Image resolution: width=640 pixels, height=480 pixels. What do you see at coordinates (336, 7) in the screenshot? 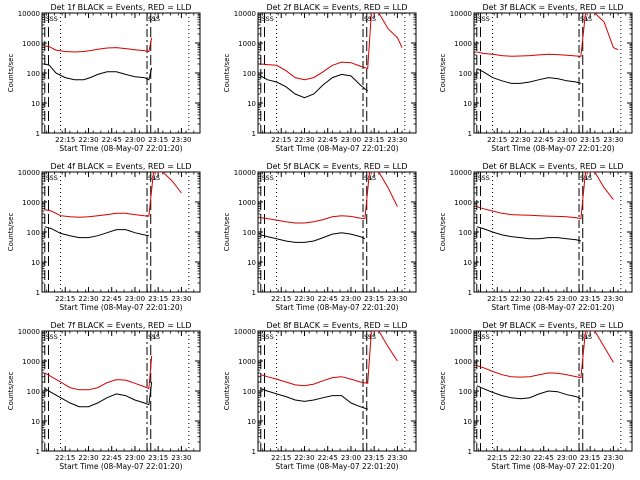
I see `panel-title: Det 2f BLACK = Events, RED = LLD` at bounding box center [336, 7].